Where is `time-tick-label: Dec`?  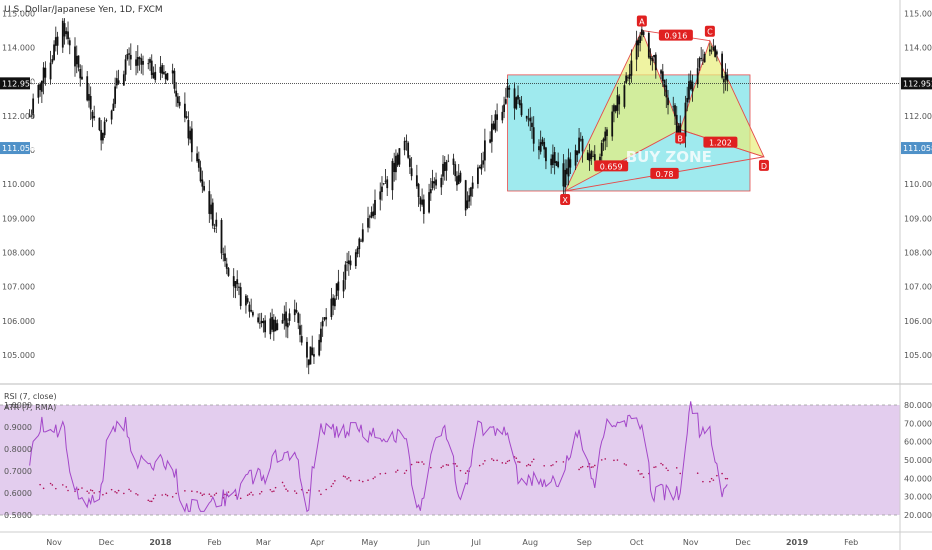 time-tick-label: Dec is located at coordinates (742, 542).